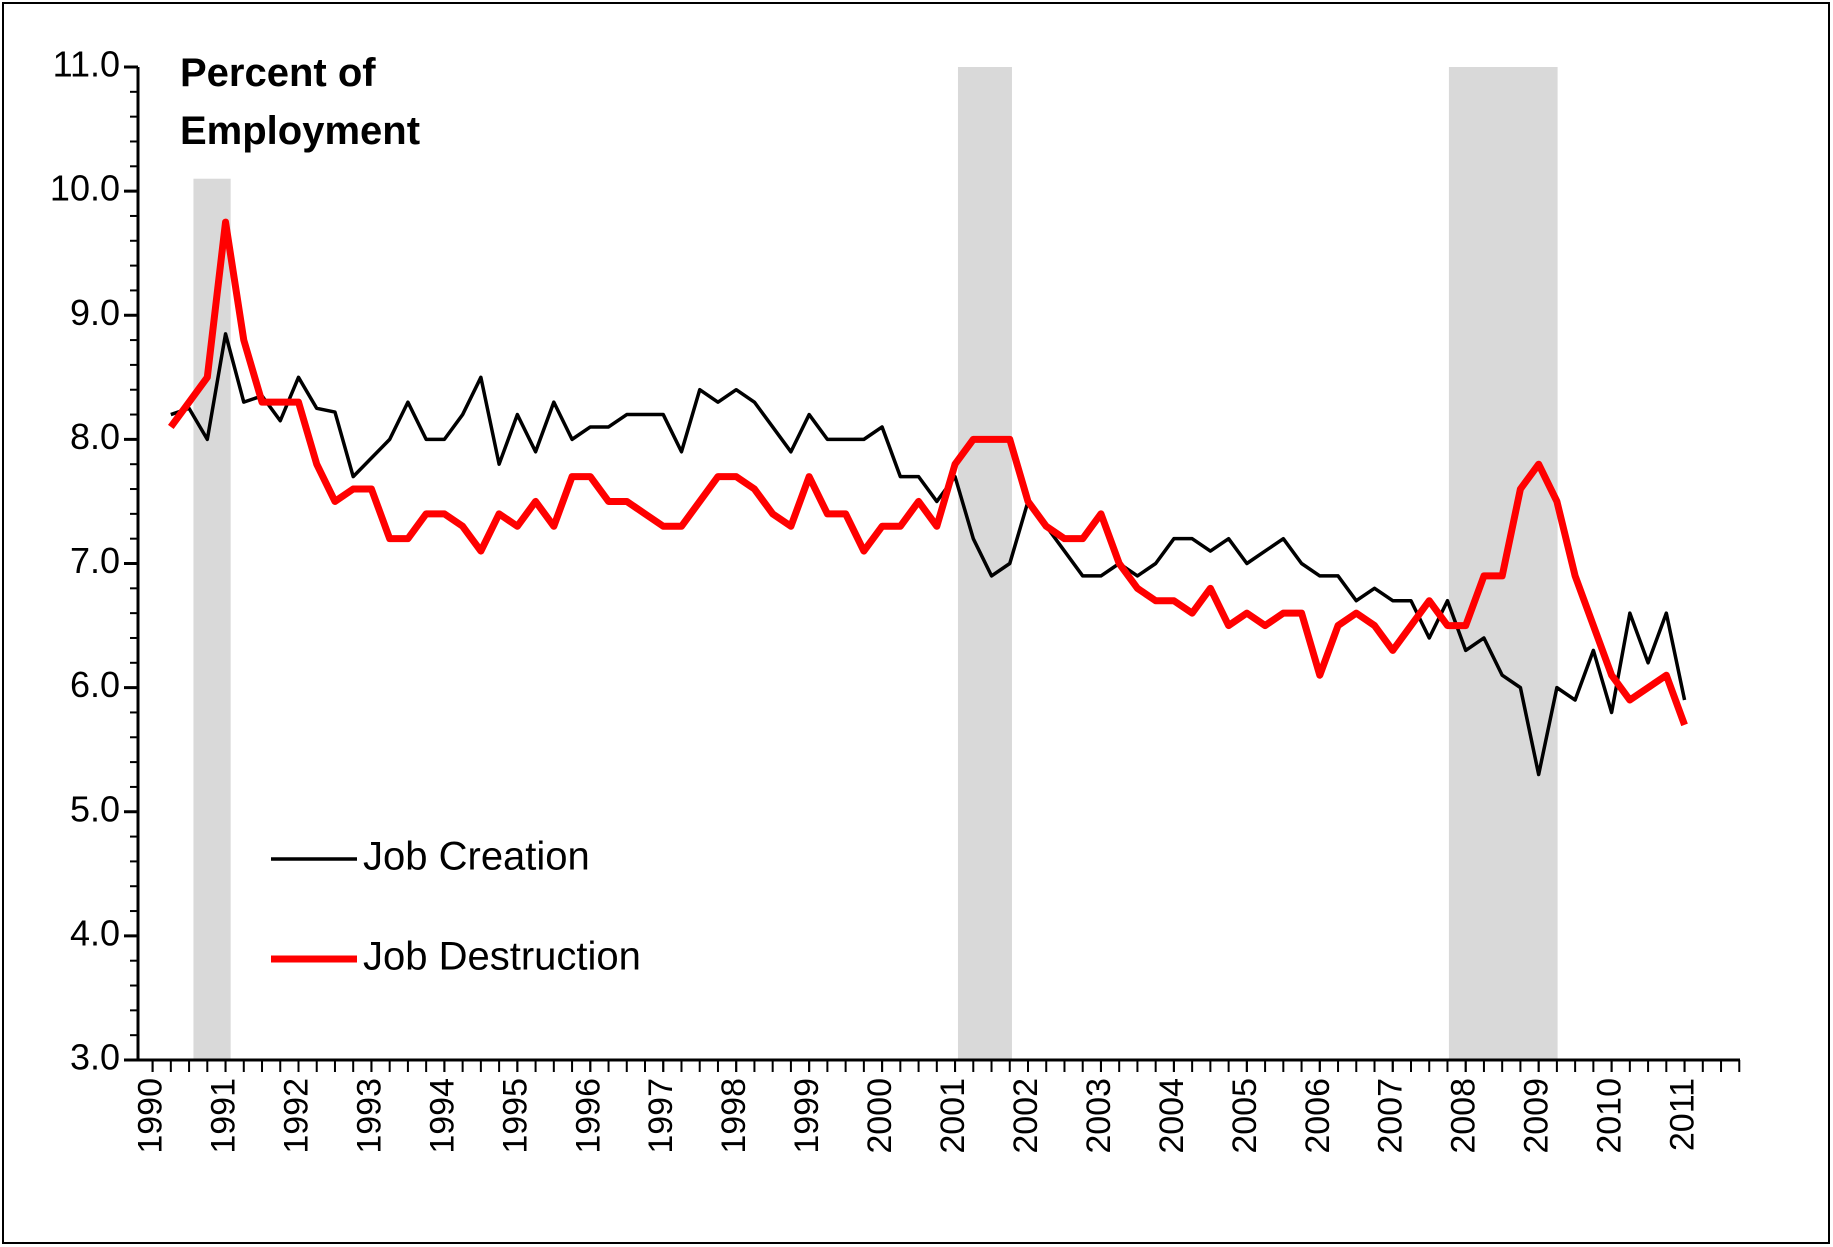  What do you see at coordinates (1537, 1116) in the screenshot?
I see `x-tick-label: 2009` at bounding box center [1537, 1116].